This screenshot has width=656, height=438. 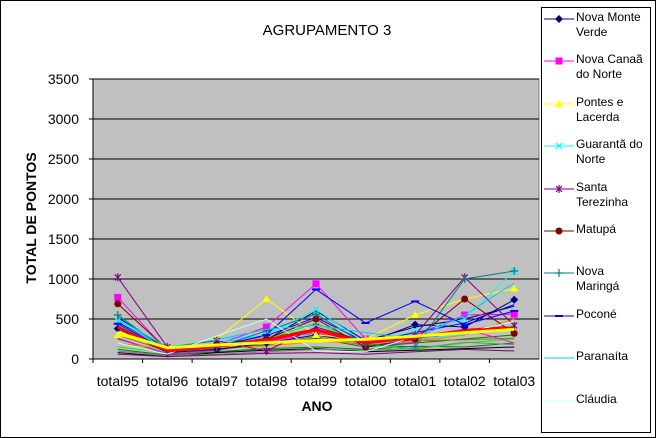 I want to click on x-tick-label: total99, so click(x=316, y=381).